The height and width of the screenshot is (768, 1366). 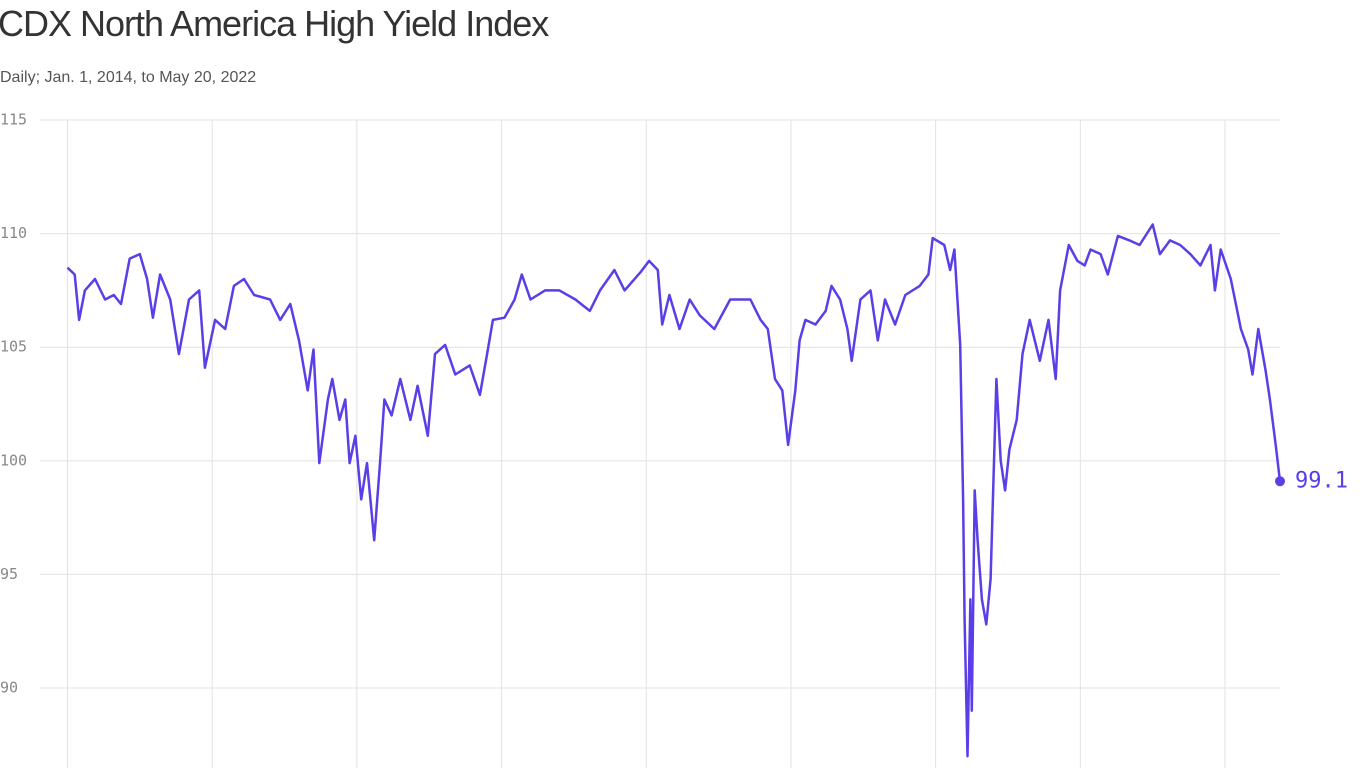 I want to click on y-tick-label: 115, so click(x=13, y=120).